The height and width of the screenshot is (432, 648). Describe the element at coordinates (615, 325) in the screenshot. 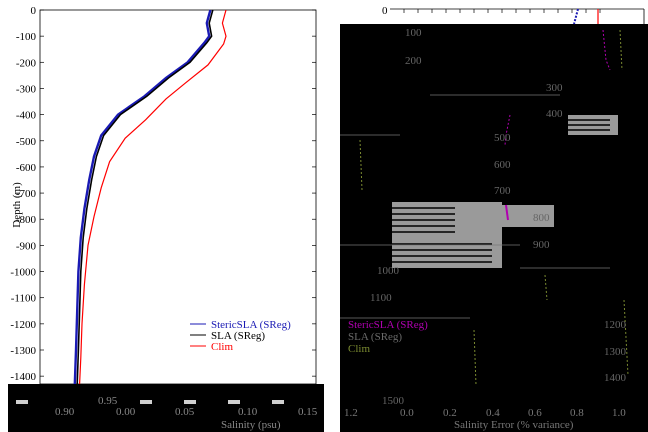

I see `right-depth-label: 1200` at that location.